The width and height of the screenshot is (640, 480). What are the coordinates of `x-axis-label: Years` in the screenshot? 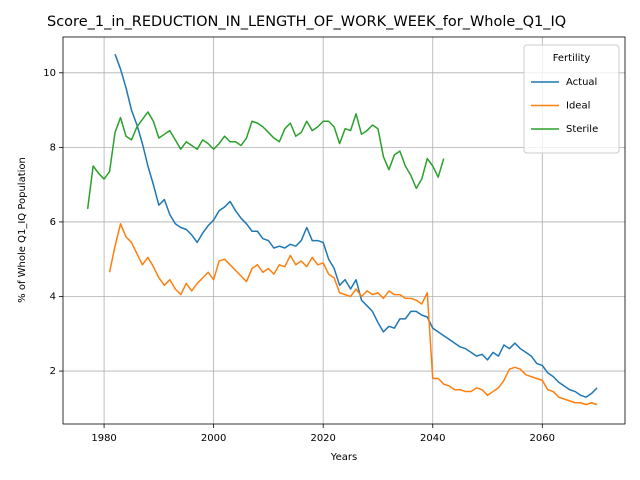 It's located at (343, 457).